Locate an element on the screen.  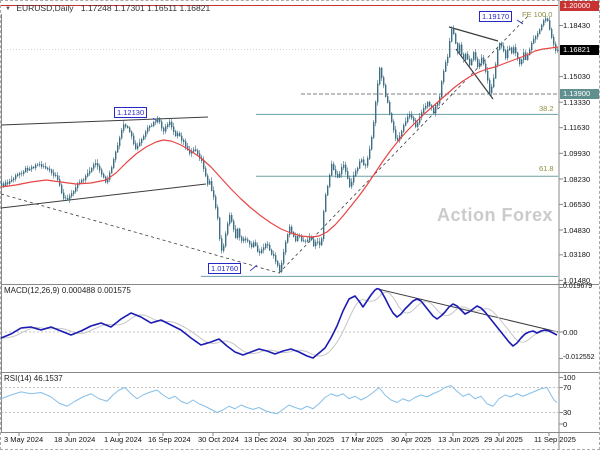
macd-signal-line is located at coordinates (279, 324).